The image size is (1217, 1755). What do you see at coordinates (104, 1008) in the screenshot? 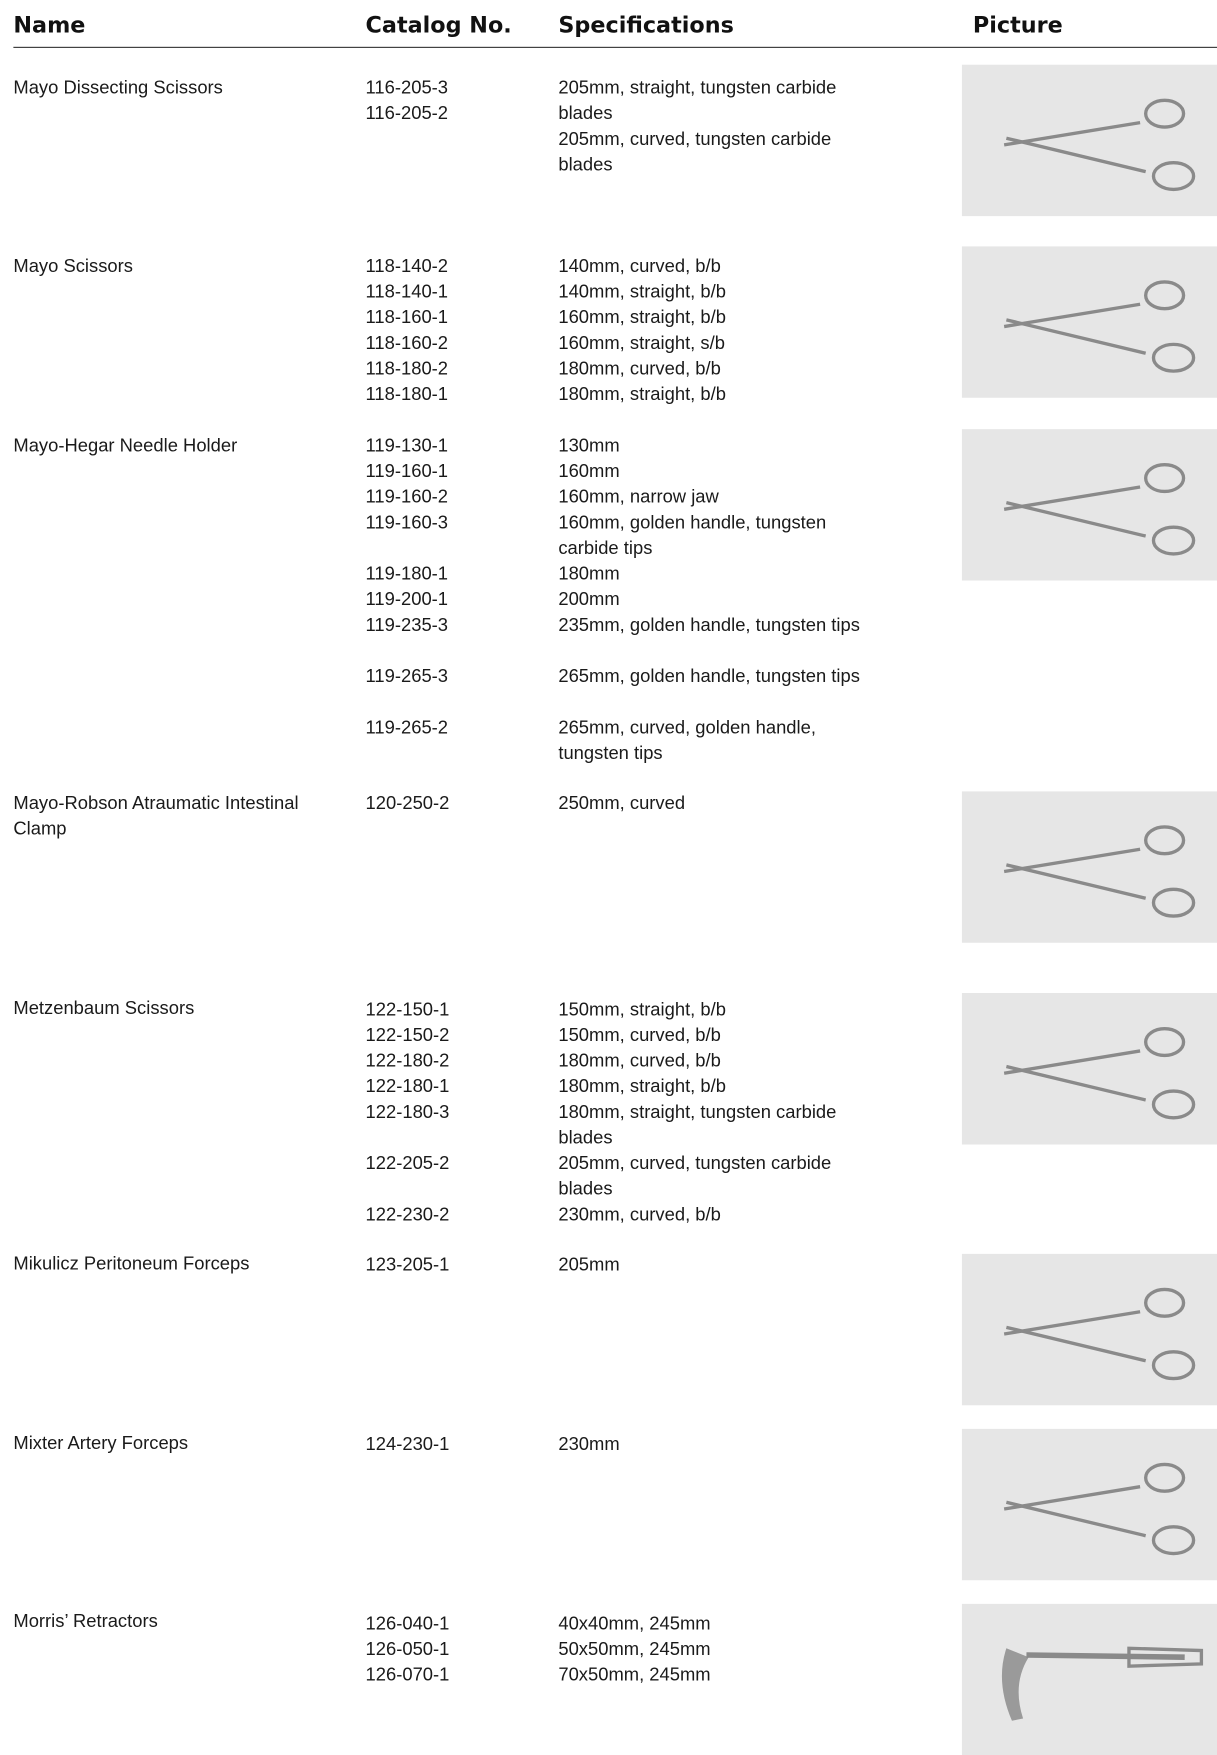
I see `product-name: Metzenbaum Scissors` at bounding box center [104, 1008].